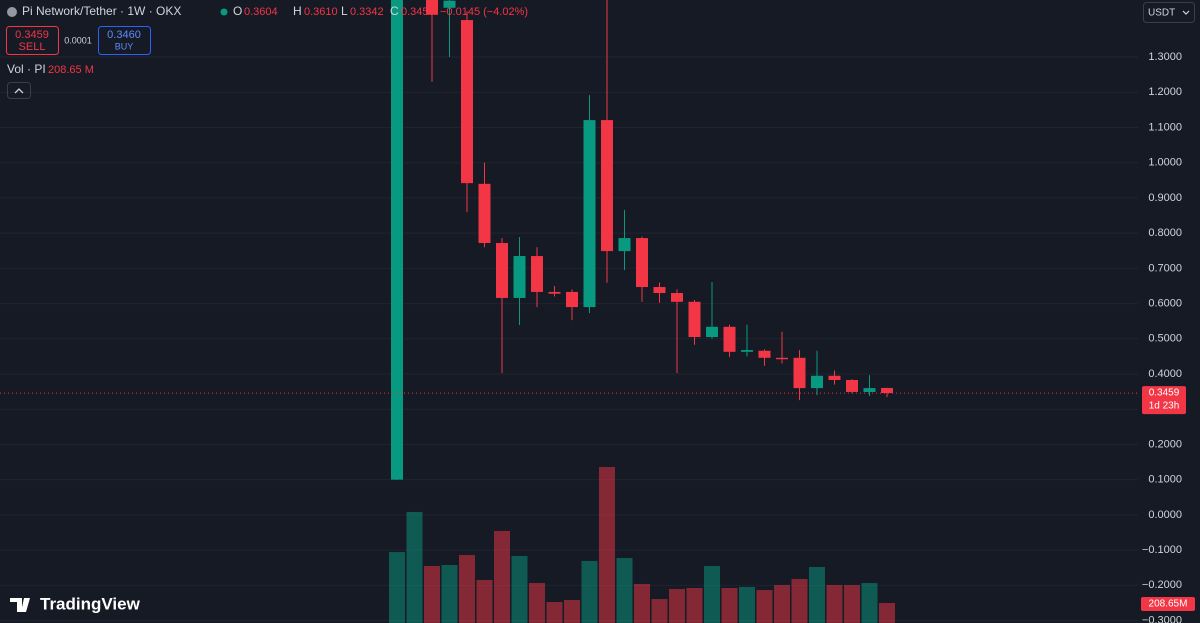 The width and height of the screenshot is (1200, 623). What do you see at coordinates (237, 11) in the screenshot?
I see `ohlc-o-label: O` at bounding box center [237, 11].